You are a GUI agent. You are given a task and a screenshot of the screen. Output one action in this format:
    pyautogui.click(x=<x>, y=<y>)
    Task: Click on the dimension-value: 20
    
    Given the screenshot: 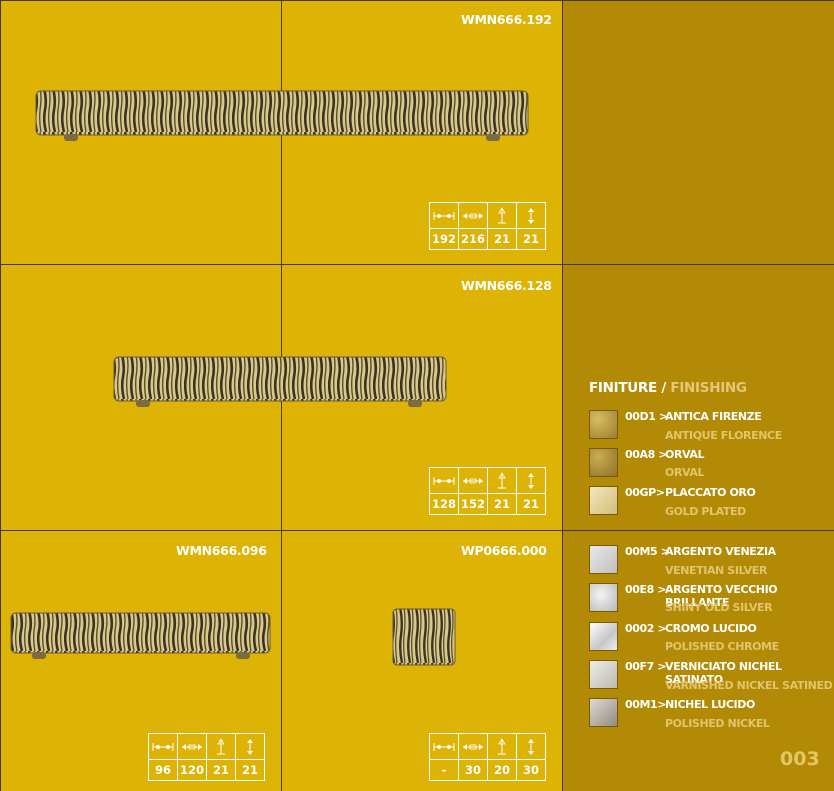 What is the action you would take?
    pyautogui.click(x=502, y=770)
    